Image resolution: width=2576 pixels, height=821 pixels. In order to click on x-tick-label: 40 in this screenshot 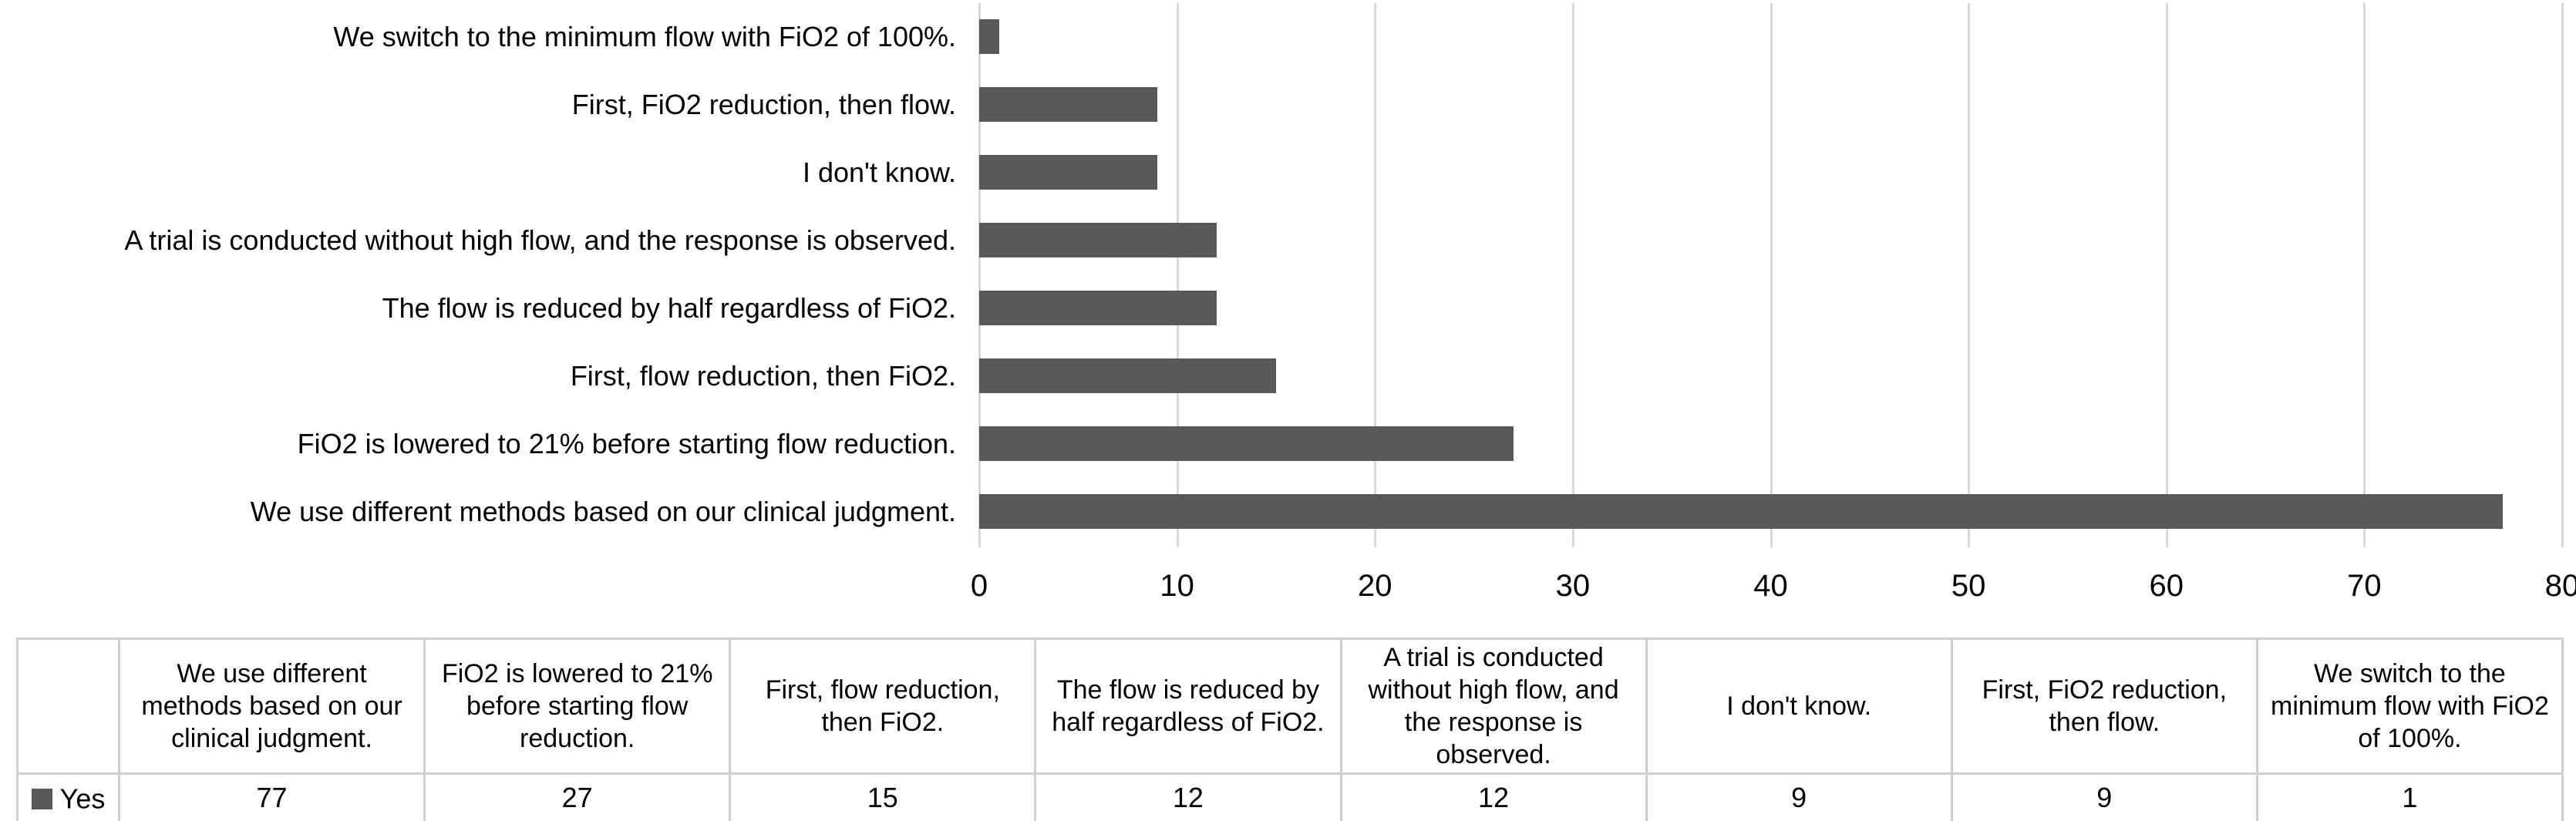, I will do `click(1770, 586)`.